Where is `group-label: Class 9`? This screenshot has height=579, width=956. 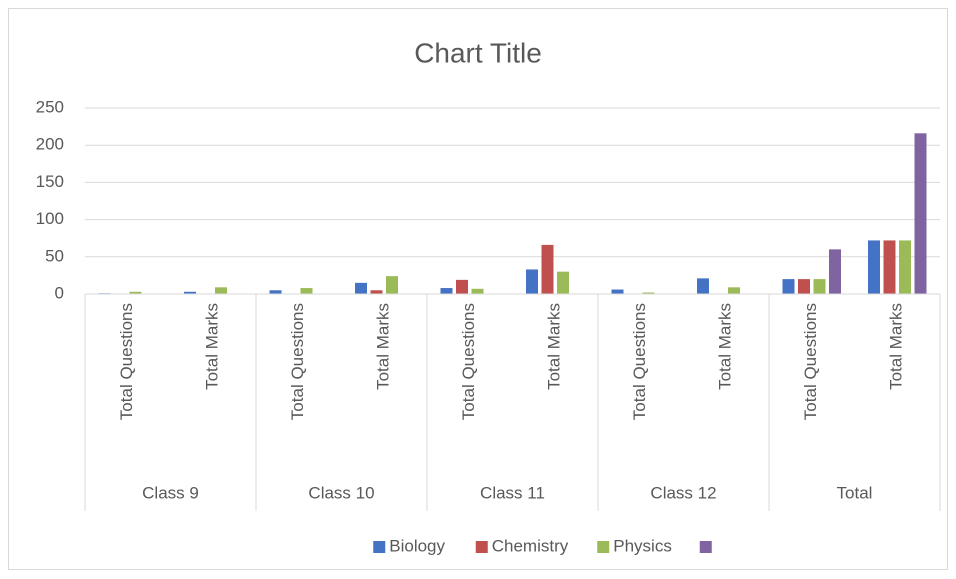
group-label: Class 9 is located at coordinates (170, 492).